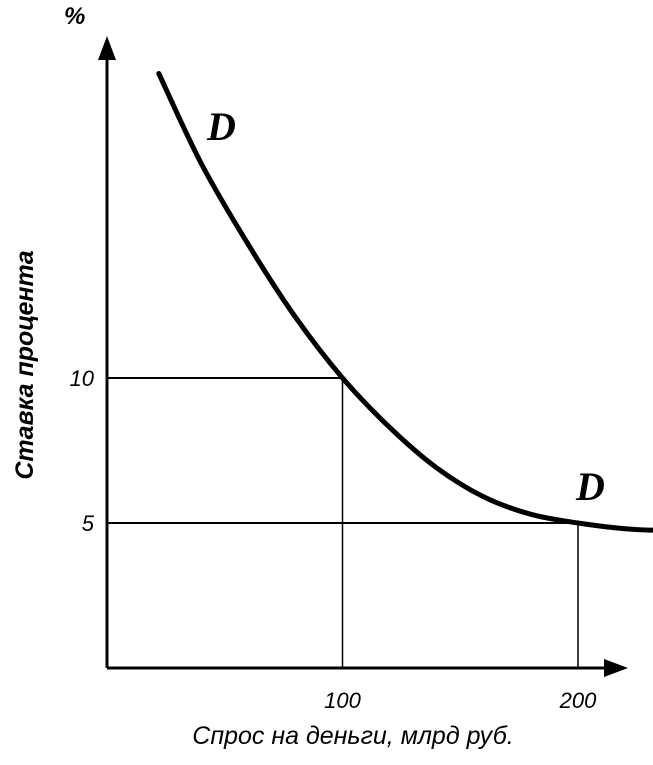 The width and height of the screenshot is (653, 765). I want to click on y-tick-label-10: 10, so click(82, 378).